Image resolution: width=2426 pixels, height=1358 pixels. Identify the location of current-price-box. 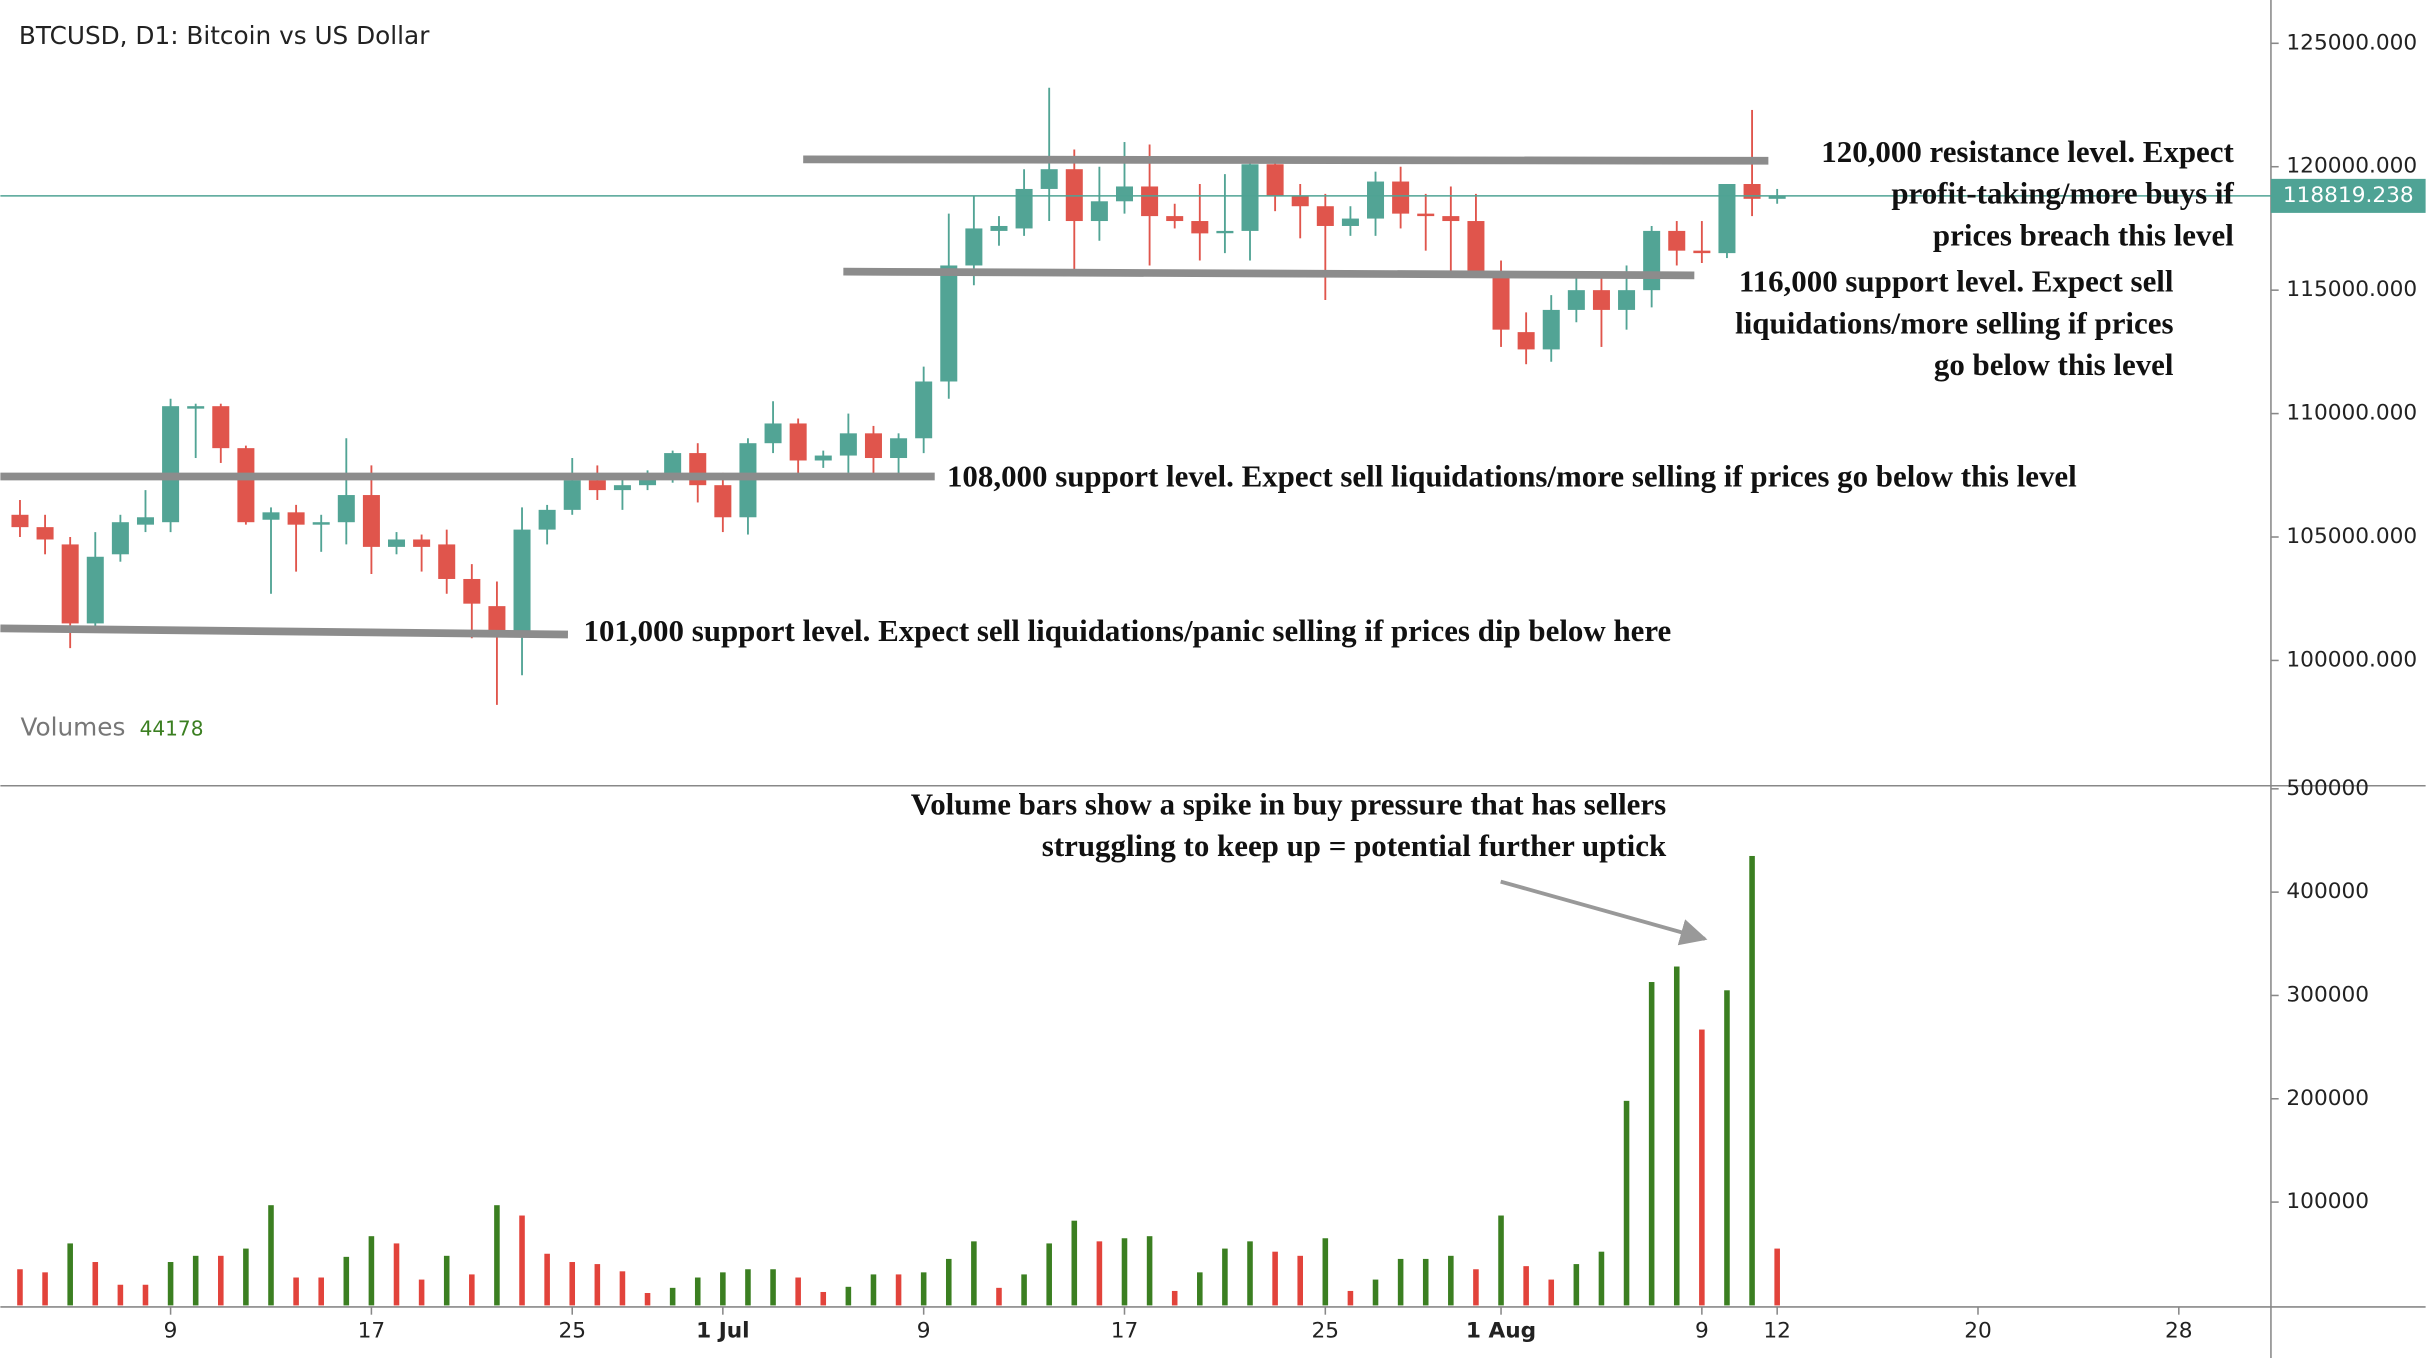
(2348, 195).